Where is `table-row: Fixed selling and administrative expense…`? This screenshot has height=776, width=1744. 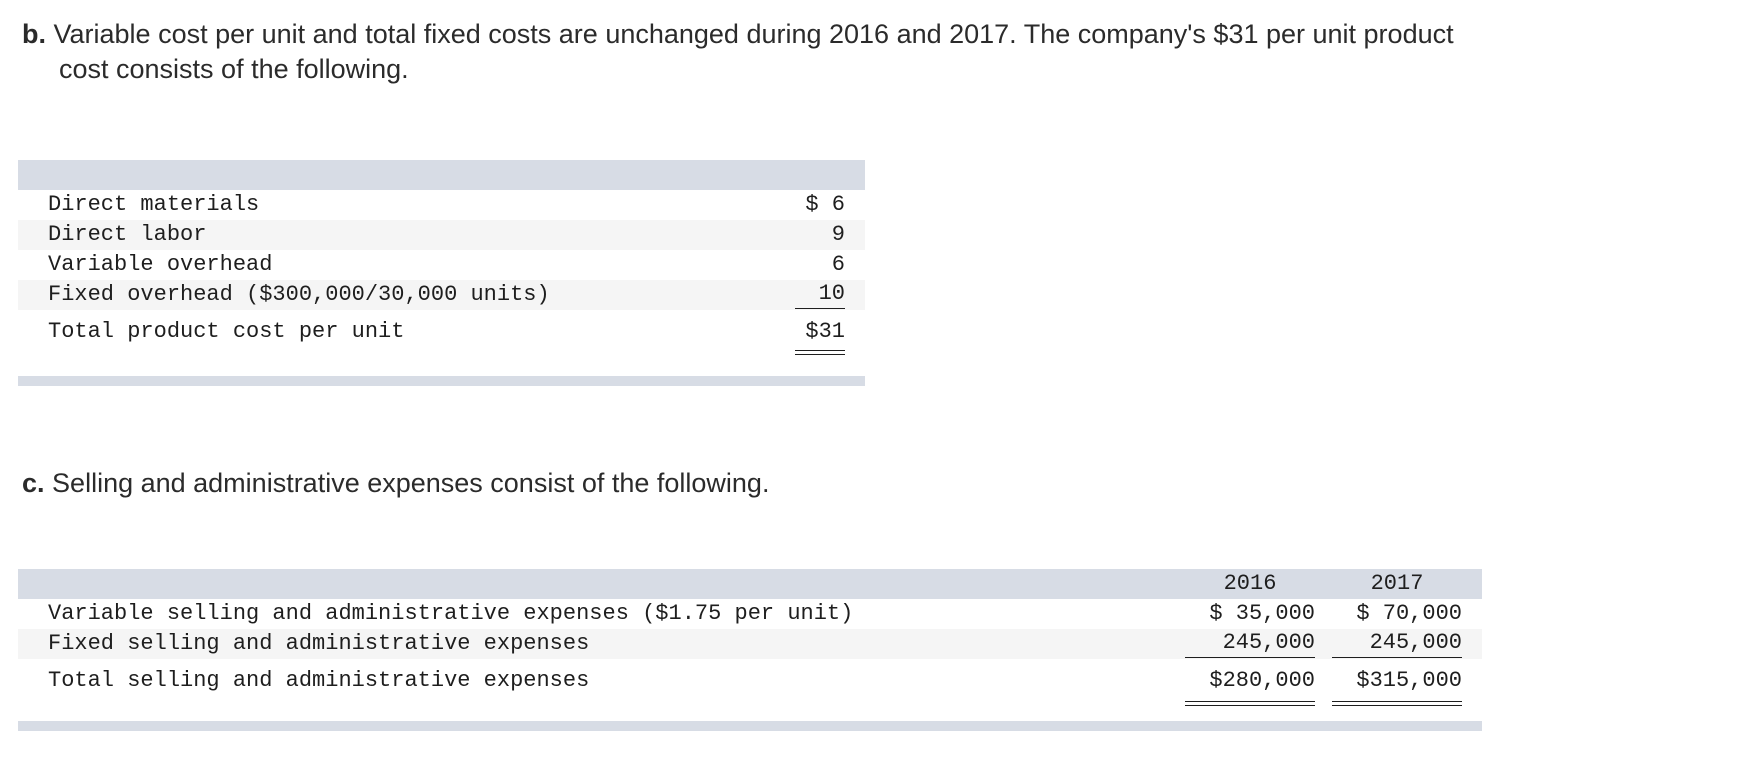
table-row: Fixed selling and administrative expense… is located at coordinates (750, 644).